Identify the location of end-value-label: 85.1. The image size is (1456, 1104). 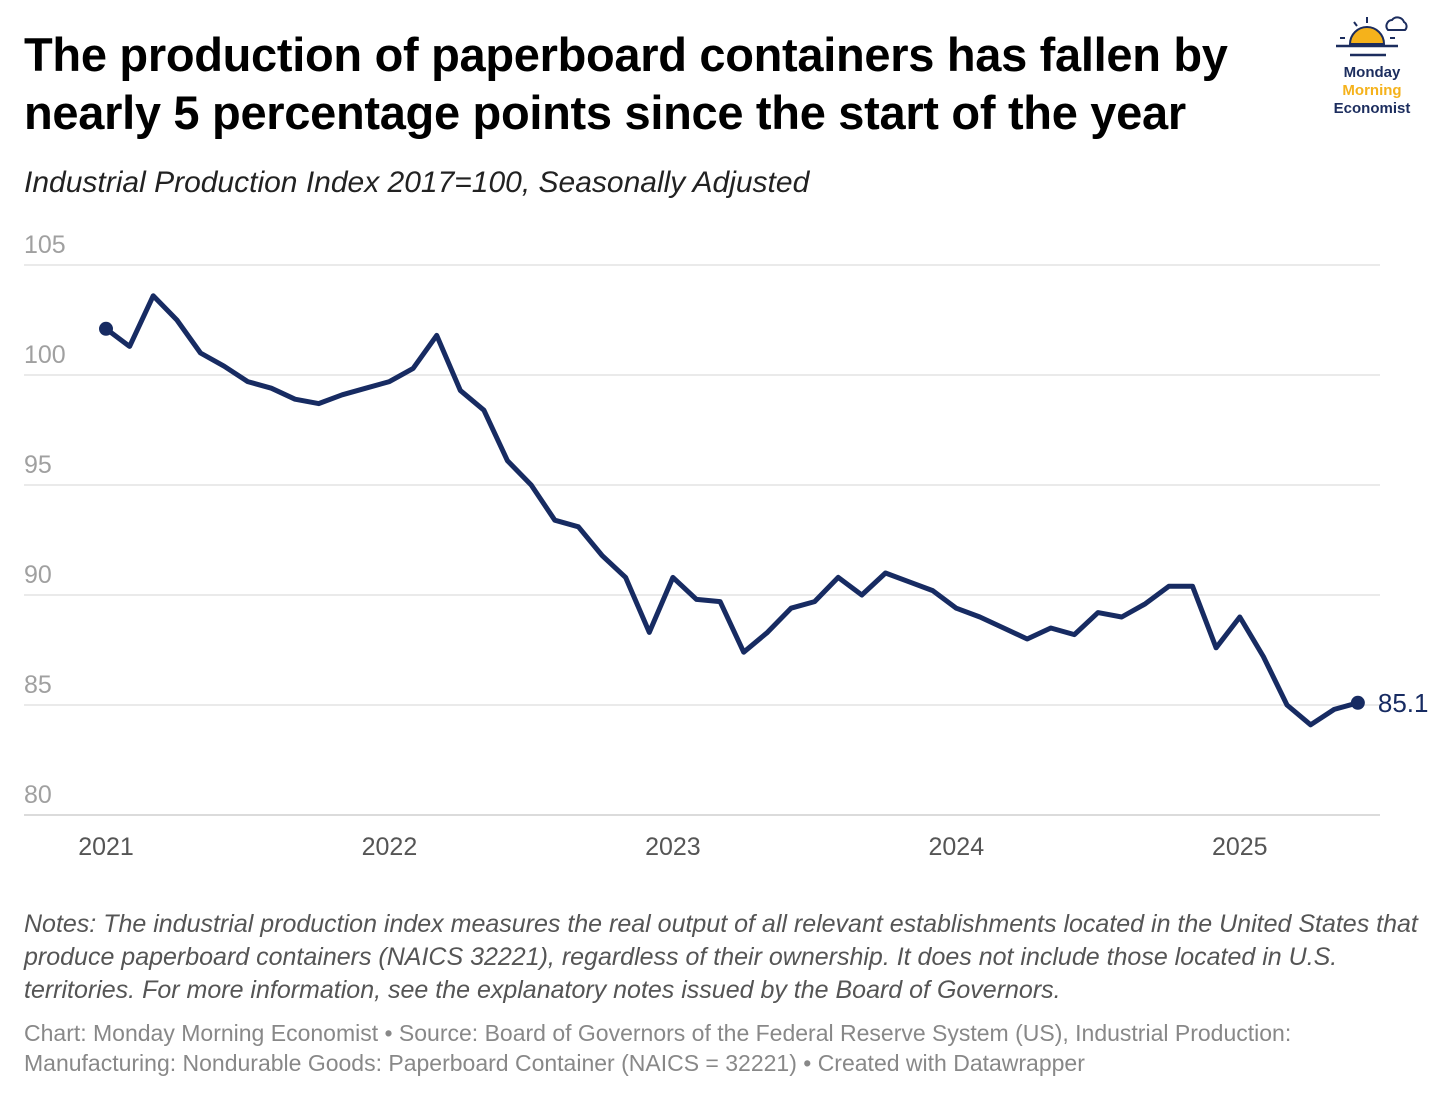
(1403, 703).